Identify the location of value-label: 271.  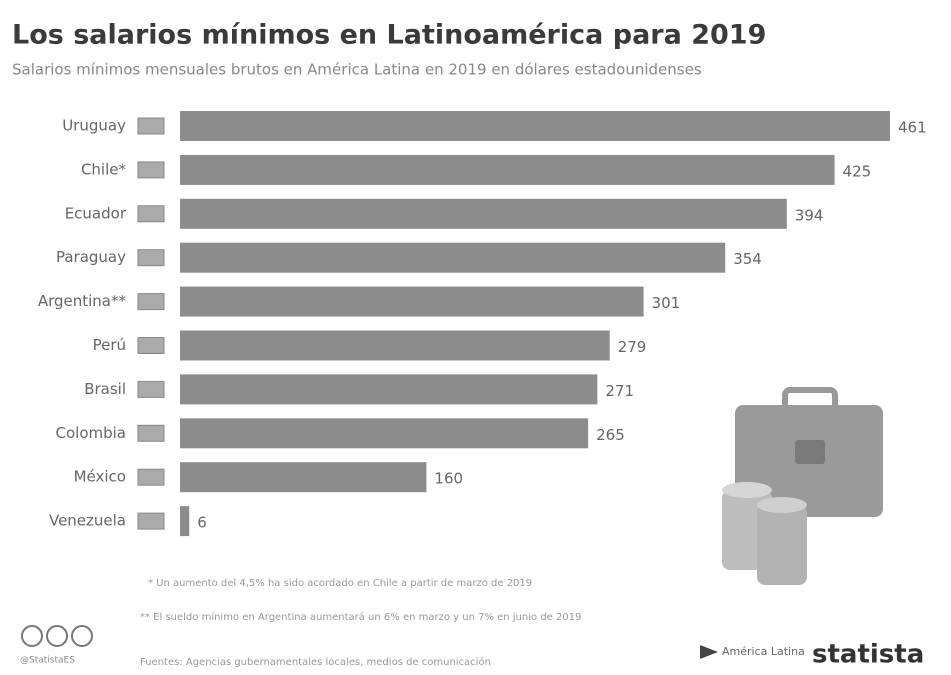
(619, 391).